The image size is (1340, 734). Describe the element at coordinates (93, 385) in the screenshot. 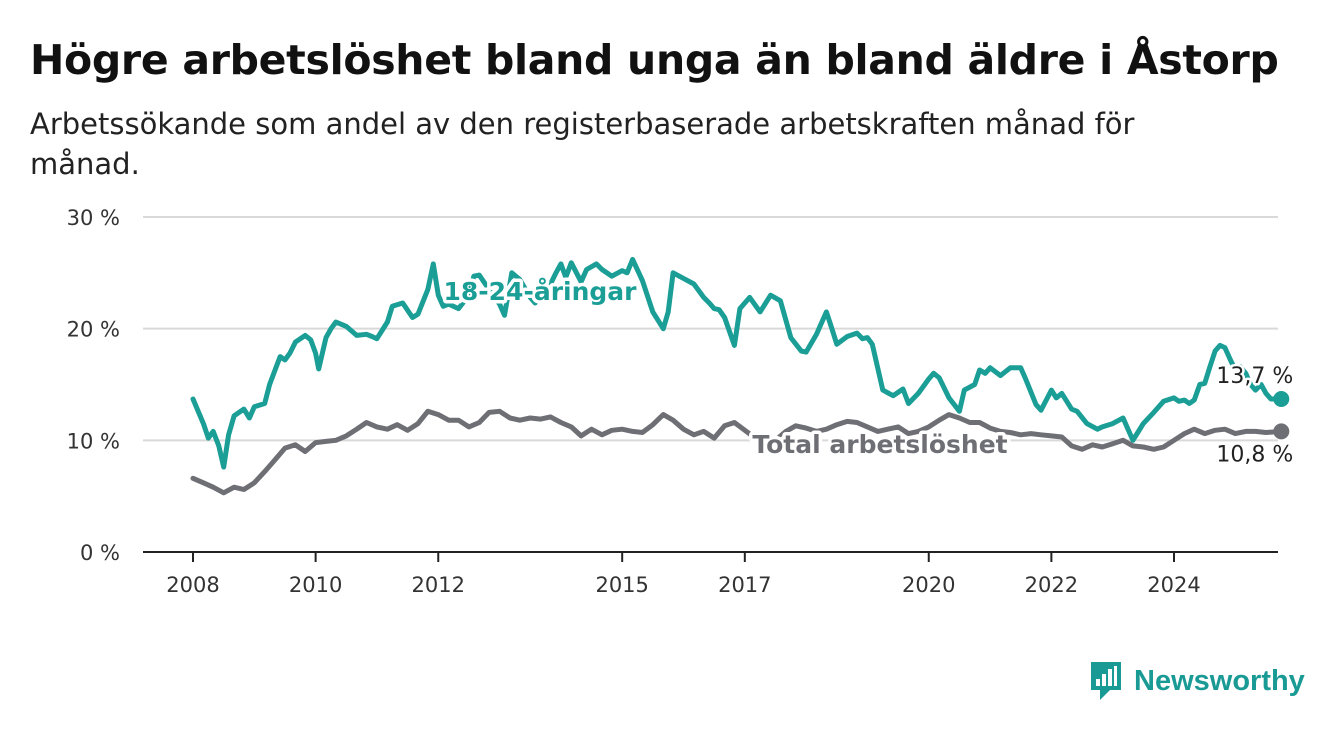

I see `y-axis-ticks: 0 % 10 % 20 % 30 %` at that location.